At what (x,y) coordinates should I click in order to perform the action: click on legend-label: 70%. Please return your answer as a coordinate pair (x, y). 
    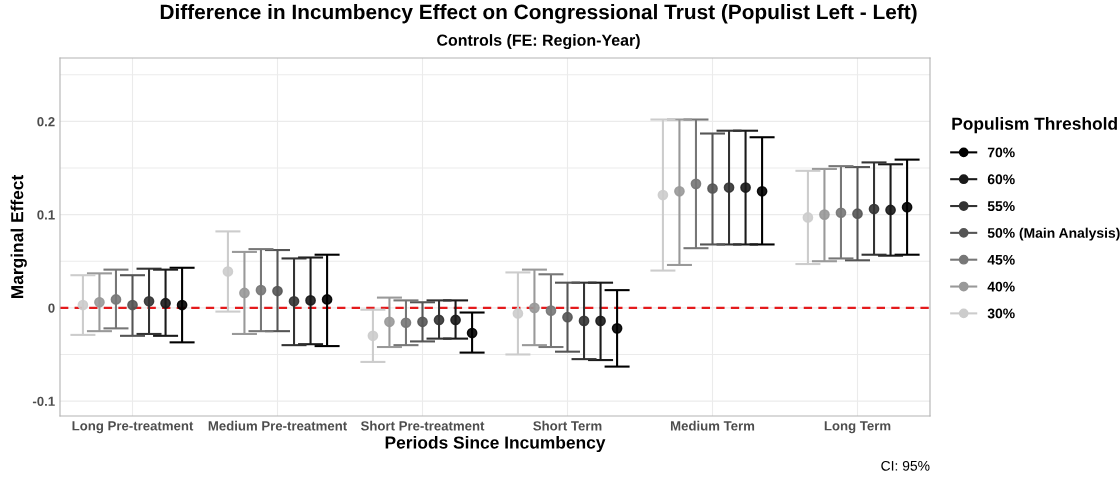
    Looking at the image, I should click on (1001, 152).